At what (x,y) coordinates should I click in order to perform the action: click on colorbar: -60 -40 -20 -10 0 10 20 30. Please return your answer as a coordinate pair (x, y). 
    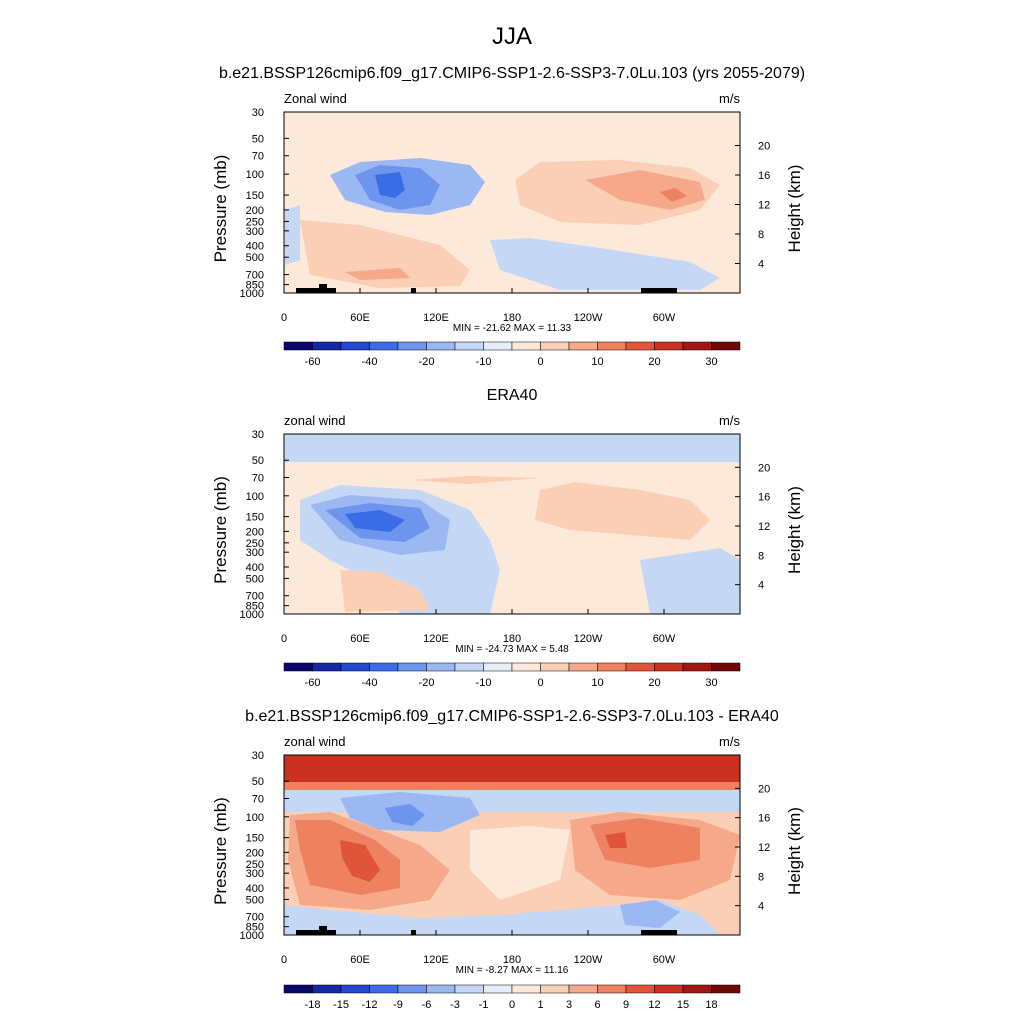
    Looking at the image, I should click on (512, 354).